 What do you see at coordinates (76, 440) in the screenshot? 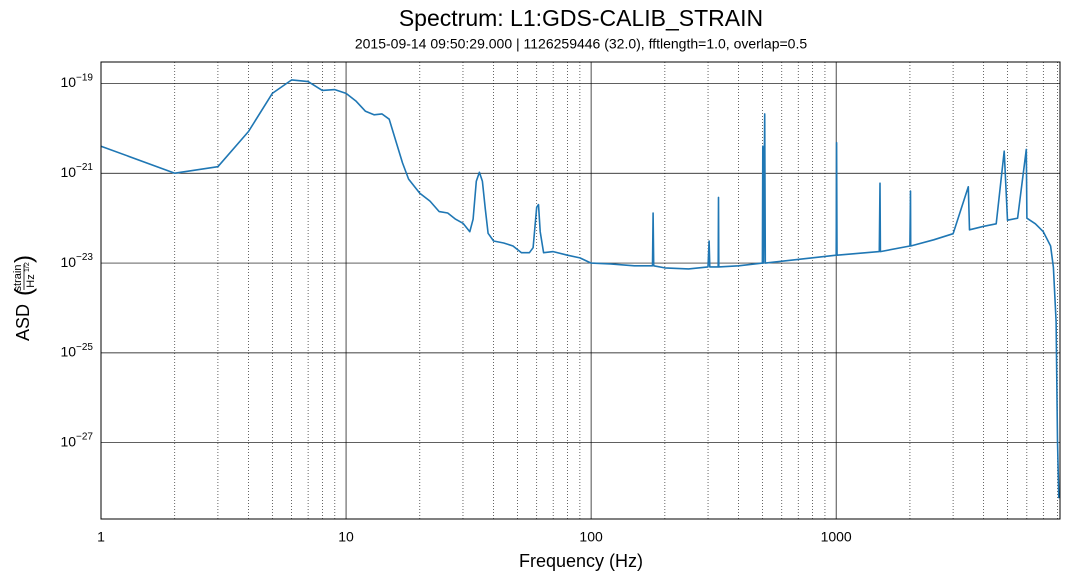
I see `y-tick-label: 10−27` at bounding box center [76, 440].